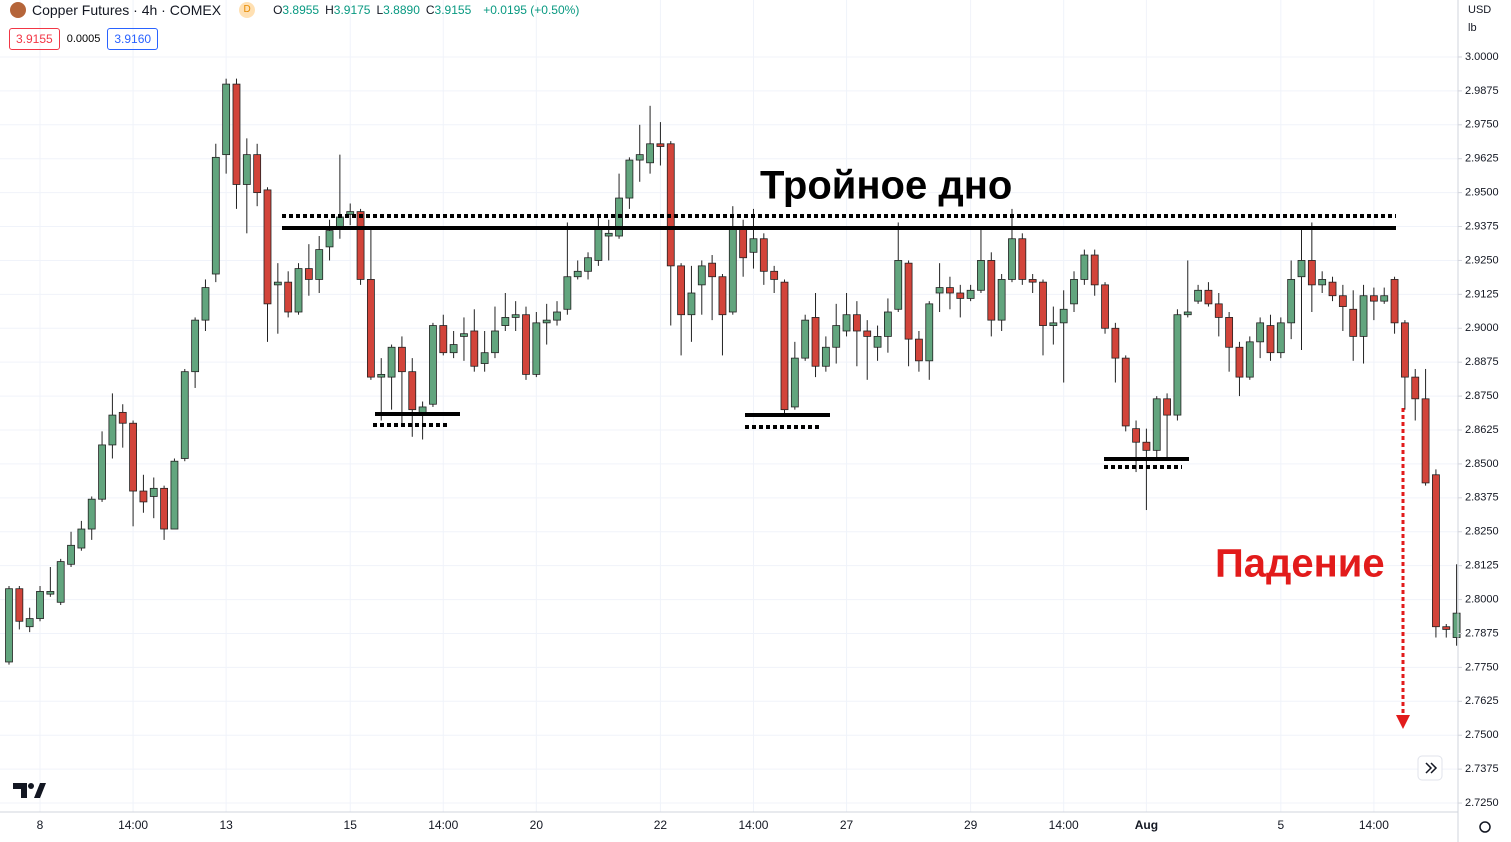  Describe the element at coordinates (380, 10) in the screenshot. I see `ohlc-label: L` at that location.